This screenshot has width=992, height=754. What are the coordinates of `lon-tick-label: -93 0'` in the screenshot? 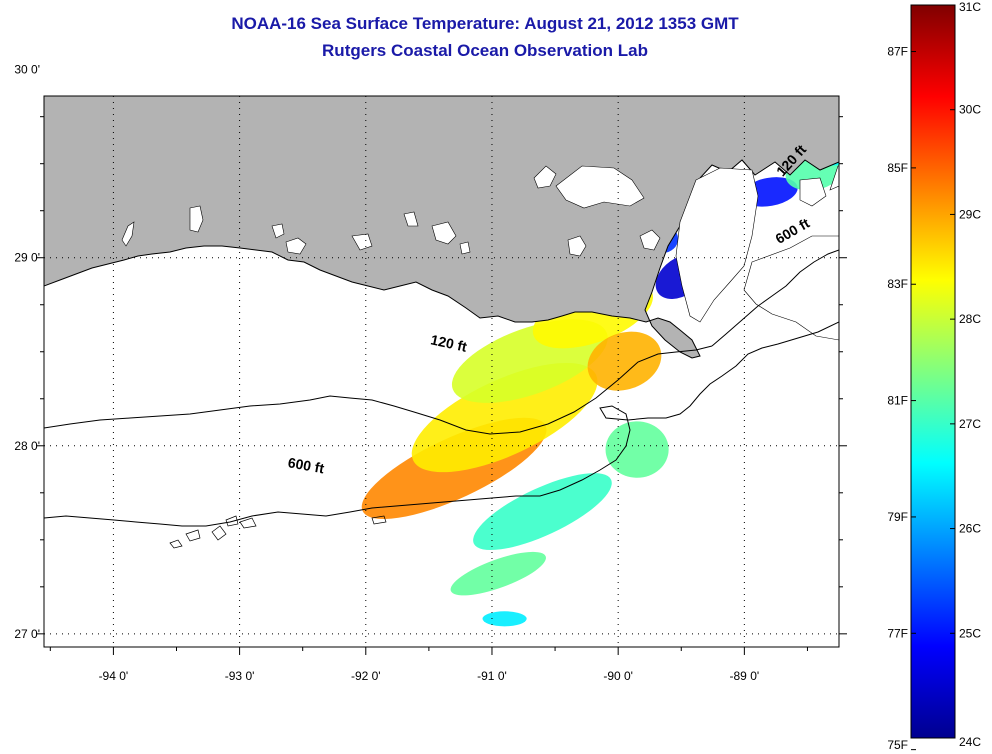 It's located at (240, 676).